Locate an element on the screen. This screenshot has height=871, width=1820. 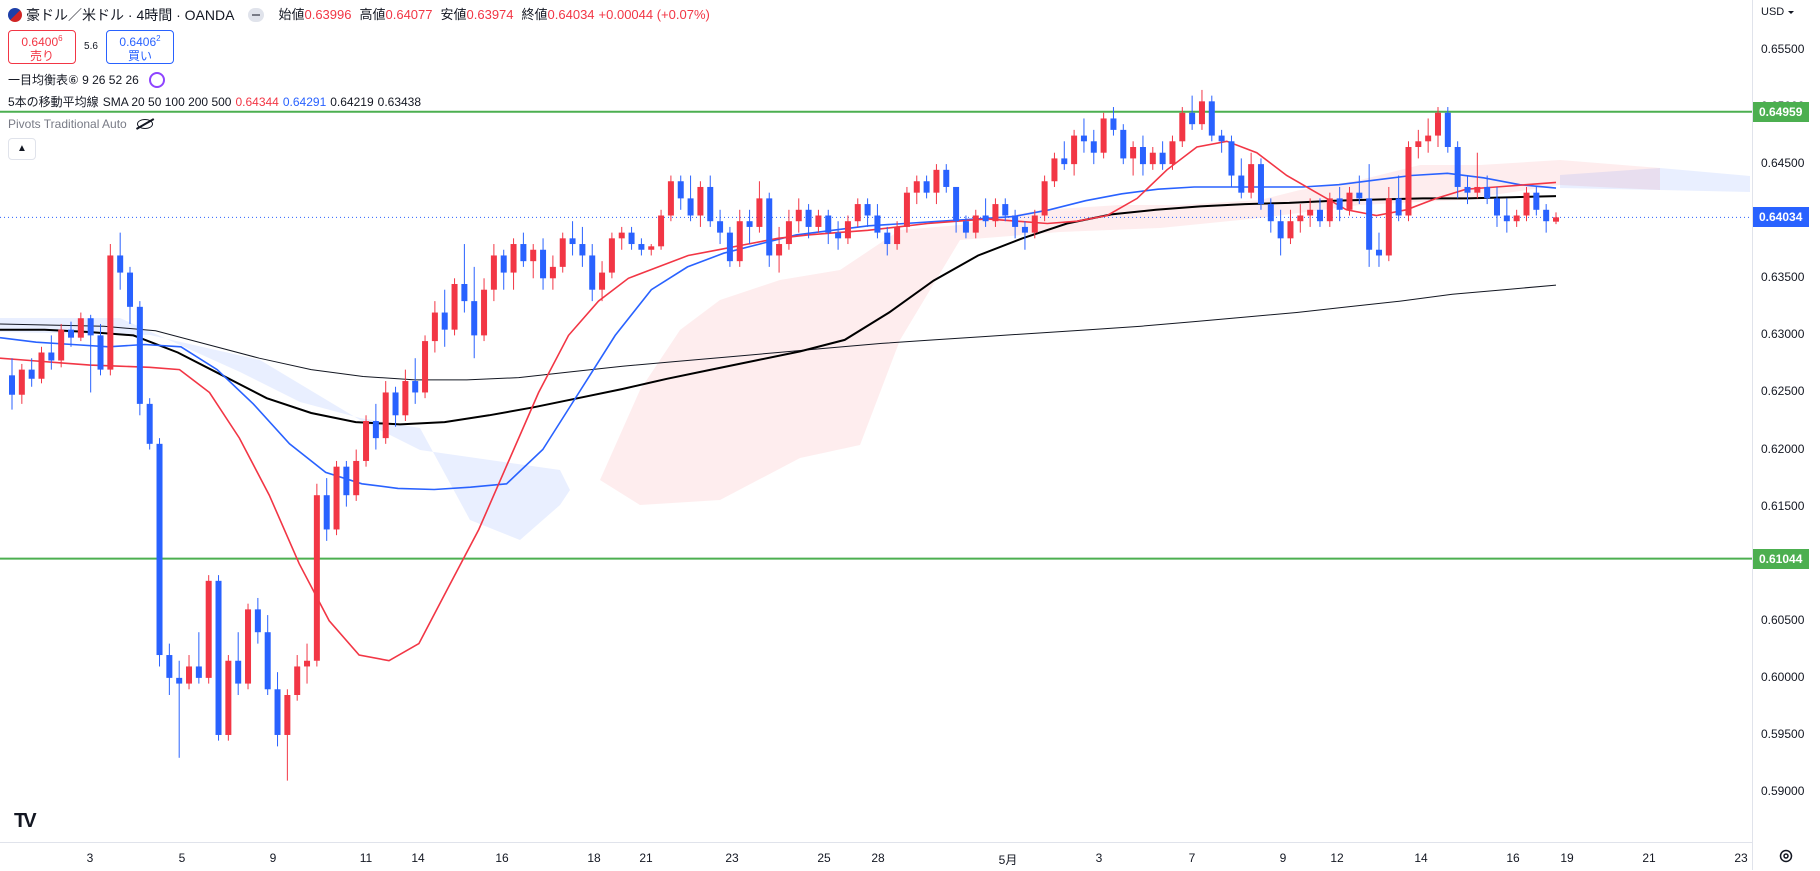
sell-price-sup: 6 is located at coordinates (60, 38).